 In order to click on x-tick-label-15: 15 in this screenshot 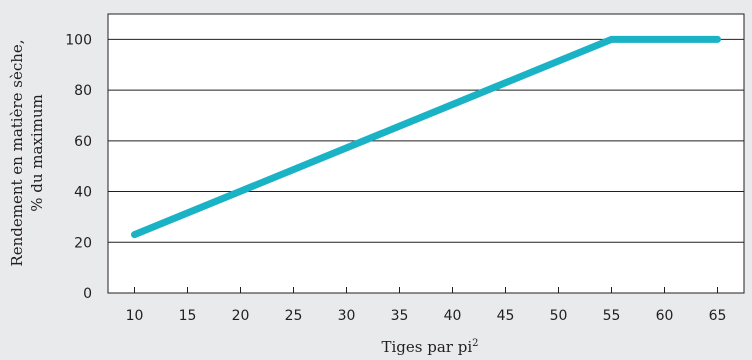, I will do `click(188, 316)`.